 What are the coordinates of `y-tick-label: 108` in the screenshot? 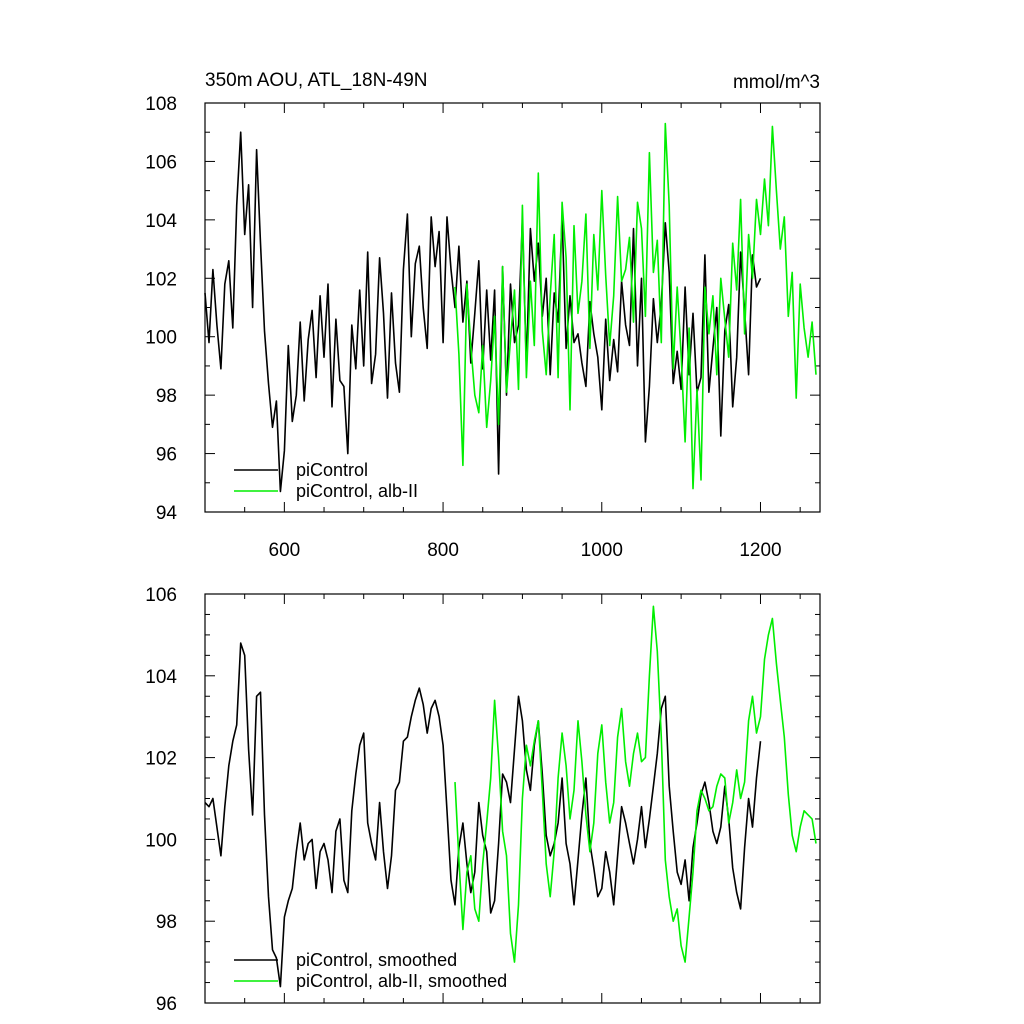 It's located at (161, 104).